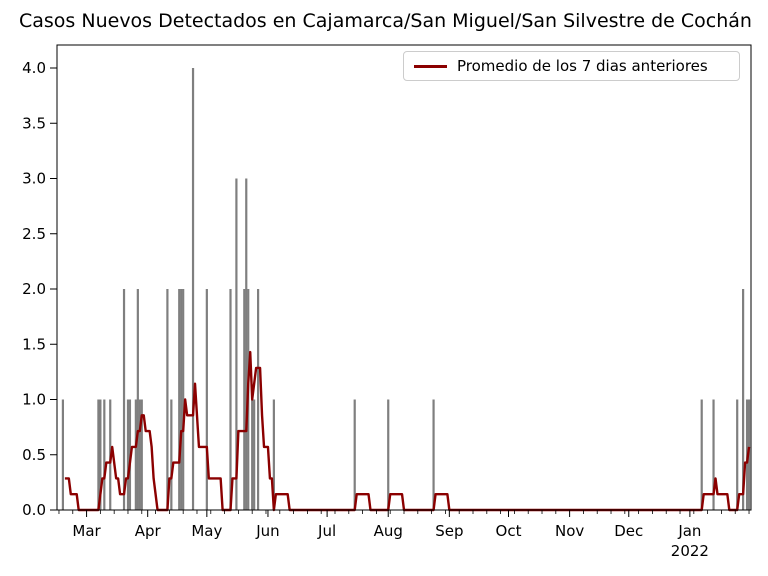 The width and height of the screenshot is (768, 576). What do you see at coordinates (388, 531) in the screenshot?
I see `x-tick-label: Aug` at bounding box center [388, 531].